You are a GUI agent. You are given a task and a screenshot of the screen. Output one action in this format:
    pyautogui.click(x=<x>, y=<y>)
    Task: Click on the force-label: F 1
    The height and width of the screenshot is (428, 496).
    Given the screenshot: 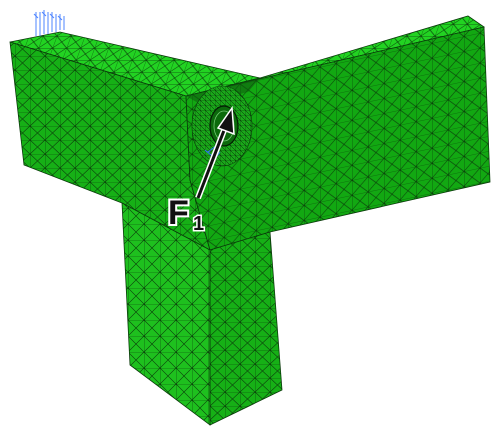 What is the action you would take?
    pyautogui.click(x=186, y=214)
    